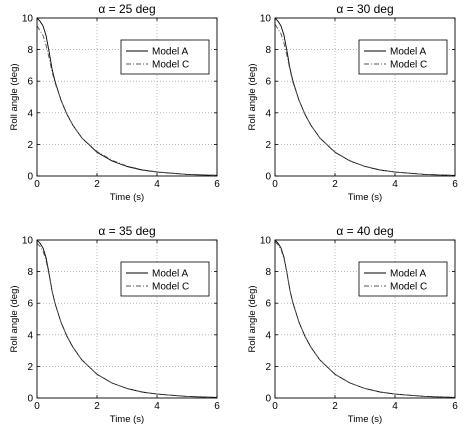 The height and width of the screenshot is (430, 468). Describe the element at coordinates (126, 9) in the screenshot. I see `chart-title: α = 25 deg` at that location.